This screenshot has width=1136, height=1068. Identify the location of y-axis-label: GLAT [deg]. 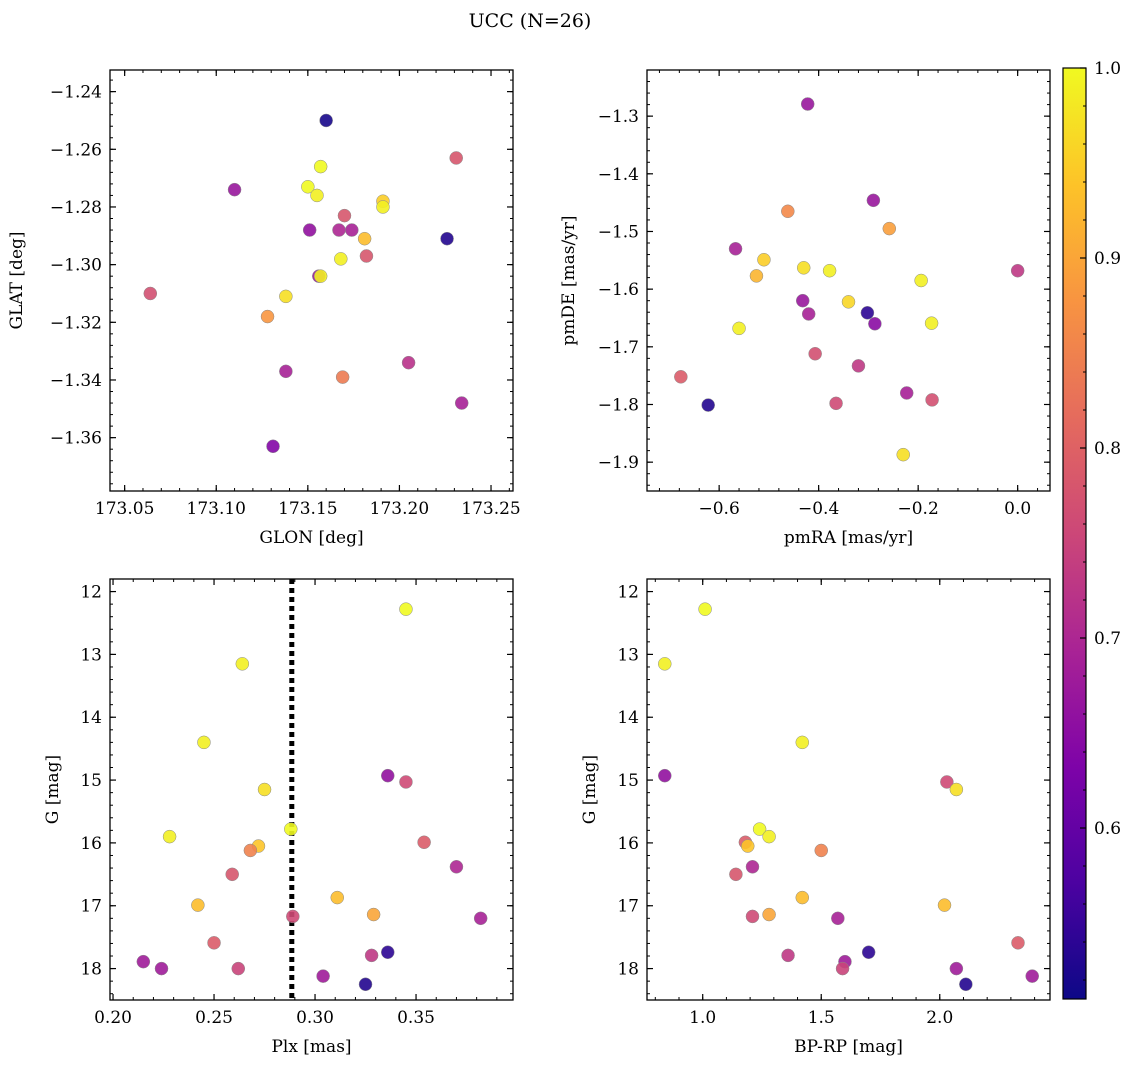
(17, 280).